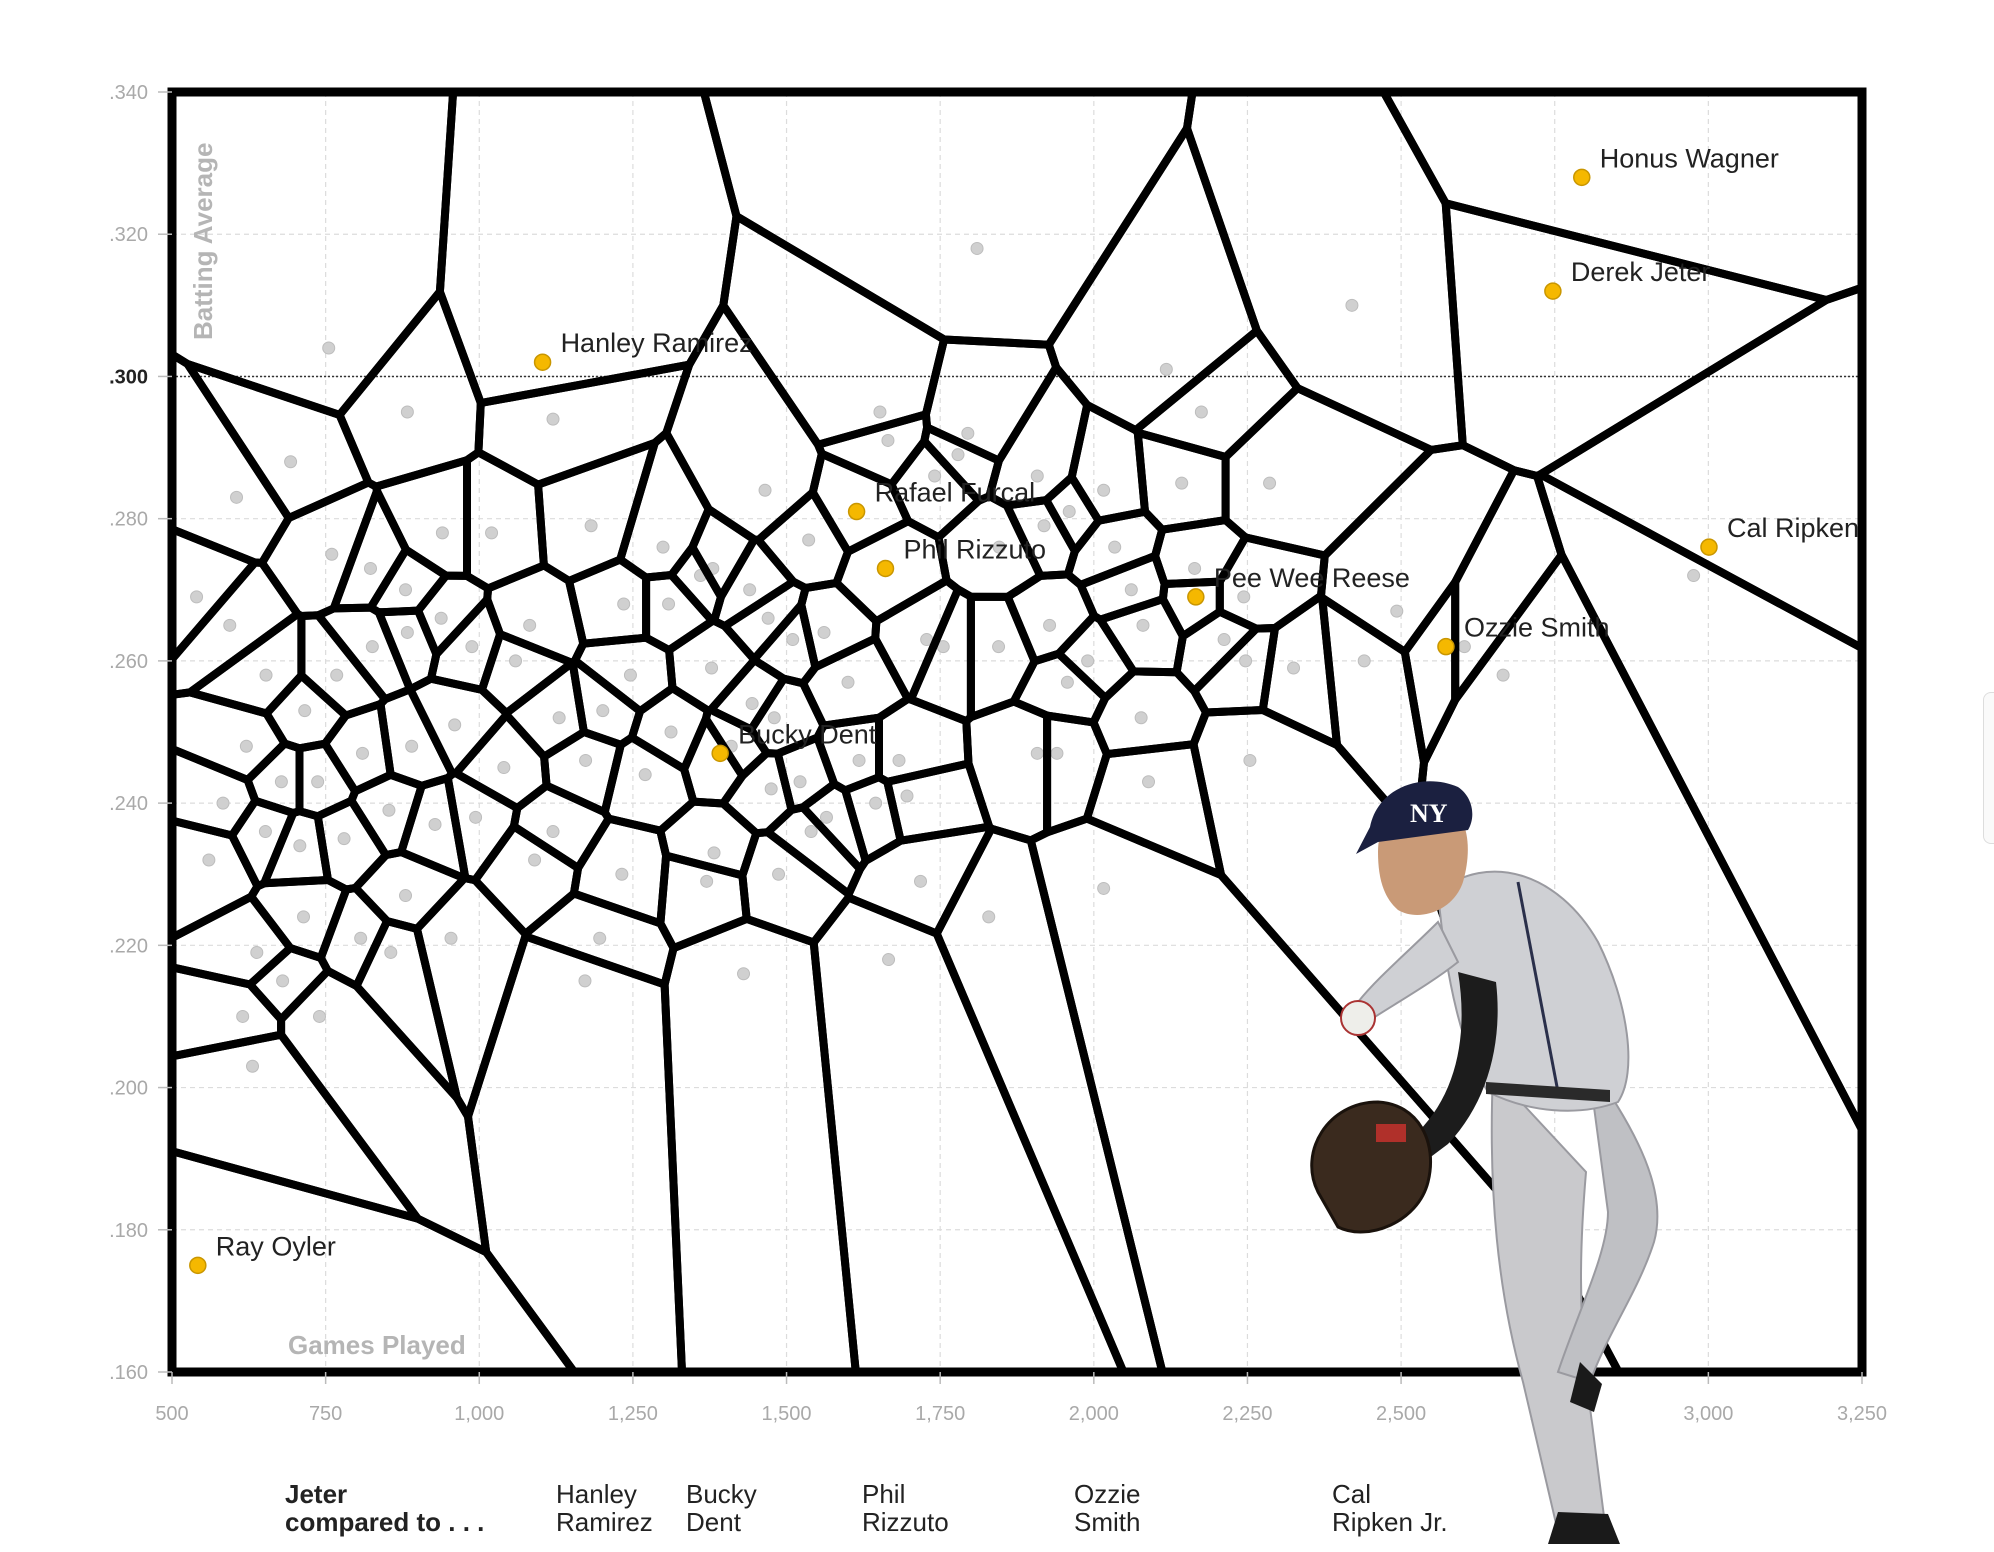 The width and height of the screenshot is (1994, 1552). Describe the element at coordinates (1390, 1508) in the screenshot. I see `compare-cal-ripken-jr: Cal Ripken Jr.` at that location.